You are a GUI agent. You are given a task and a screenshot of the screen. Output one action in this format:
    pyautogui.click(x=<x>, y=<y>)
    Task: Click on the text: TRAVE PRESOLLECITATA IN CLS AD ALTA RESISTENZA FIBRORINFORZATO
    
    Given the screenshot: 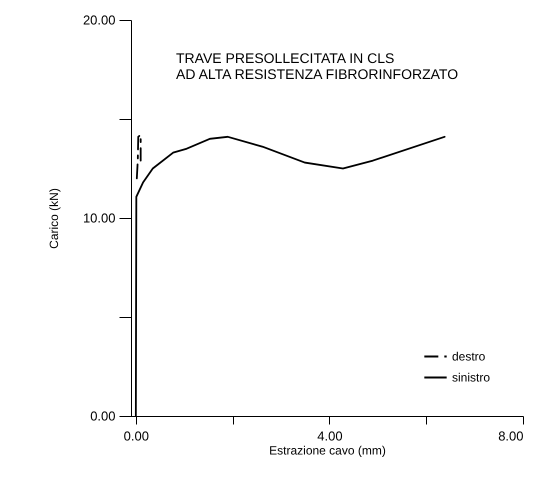 What is the action you would take?
    pyautogui.click(x=317, y=66)
    